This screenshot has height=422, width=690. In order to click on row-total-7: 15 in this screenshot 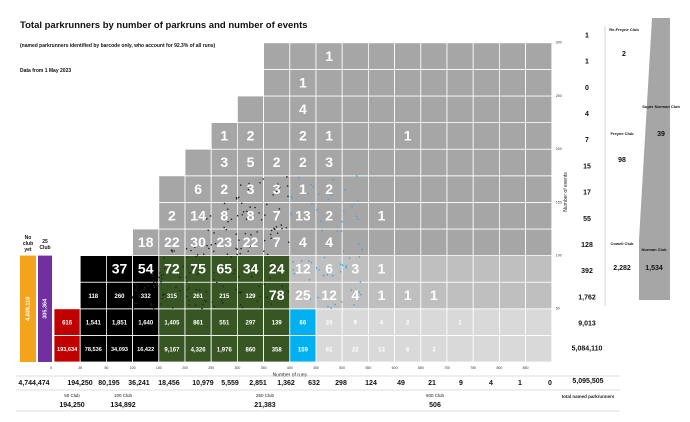, I will do `click(587, 166)`.